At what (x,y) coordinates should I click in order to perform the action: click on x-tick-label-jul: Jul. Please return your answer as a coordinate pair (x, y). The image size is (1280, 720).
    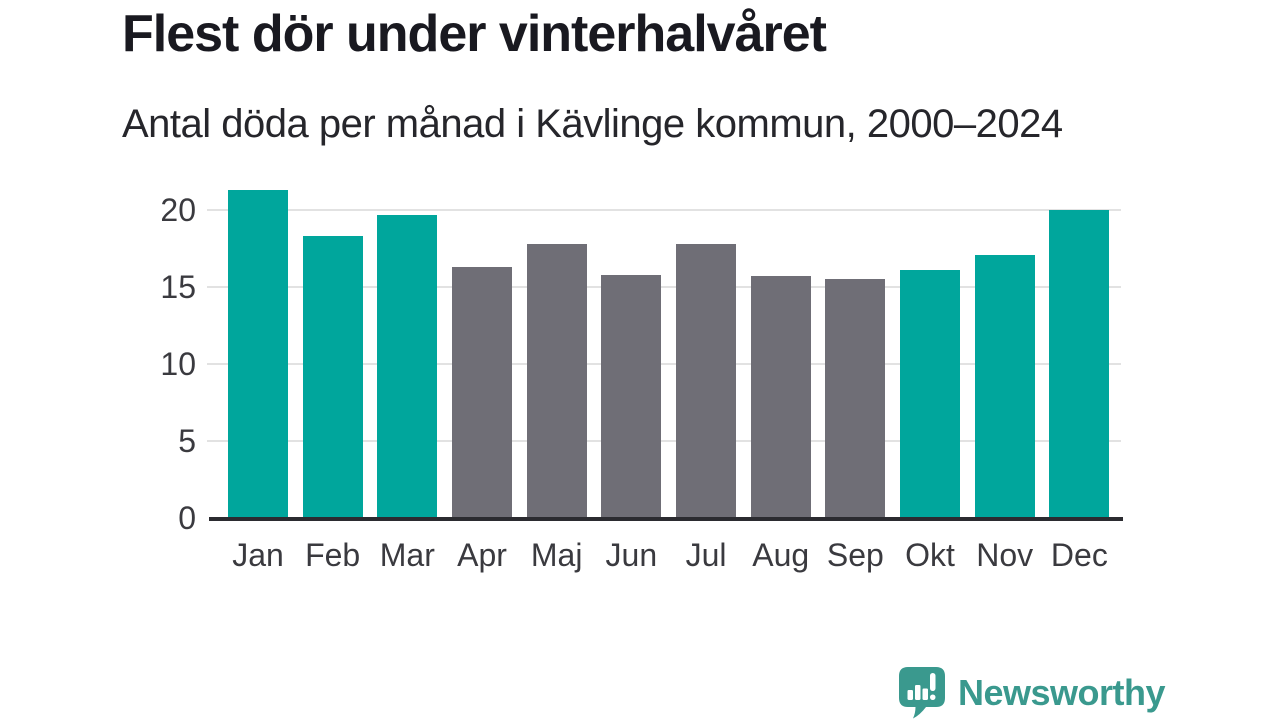
    Looking at the image, I should click on (706, 555).